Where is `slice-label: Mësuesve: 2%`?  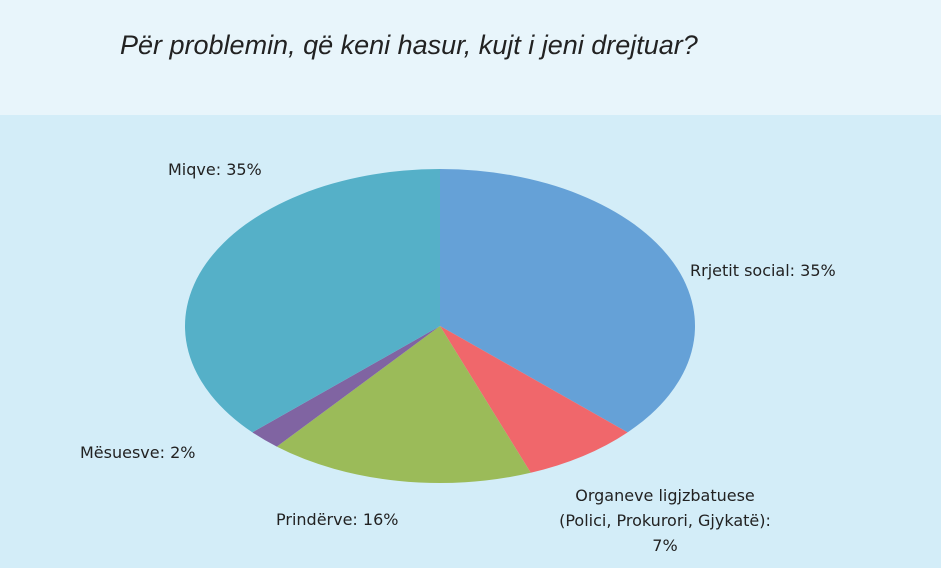 slice-label: Mësuesve: 2% is located at coordinates (138, 452).